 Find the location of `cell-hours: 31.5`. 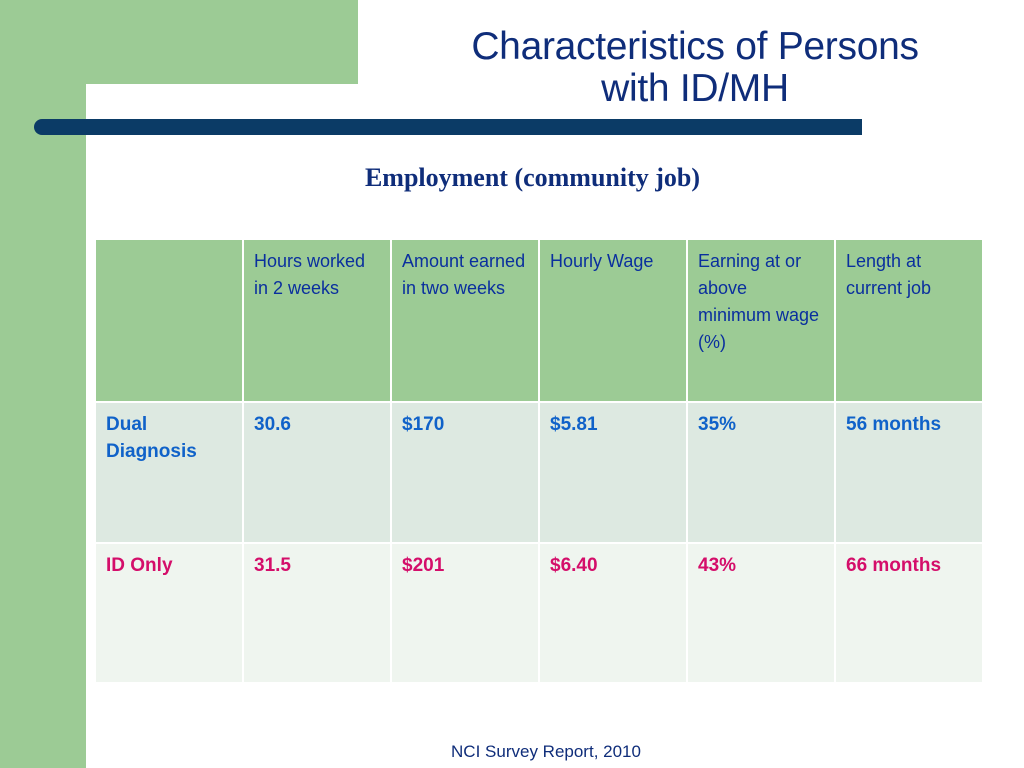

cell-hours: 31.5 is located at coordinates (317, 613).